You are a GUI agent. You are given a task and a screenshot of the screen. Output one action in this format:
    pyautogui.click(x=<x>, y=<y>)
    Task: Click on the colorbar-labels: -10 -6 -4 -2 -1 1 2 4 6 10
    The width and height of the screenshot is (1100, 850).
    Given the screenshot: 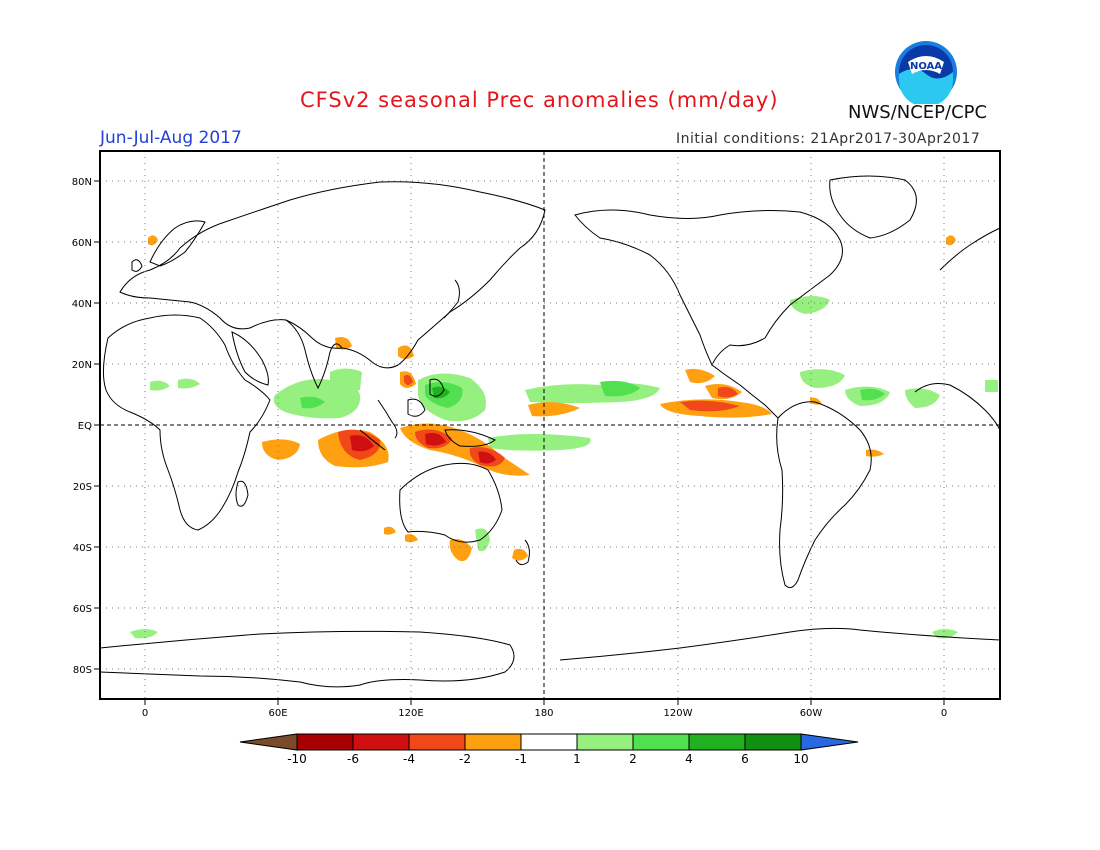 What is the action you would take?
    pyautogui.click(x=547, y=759)
    